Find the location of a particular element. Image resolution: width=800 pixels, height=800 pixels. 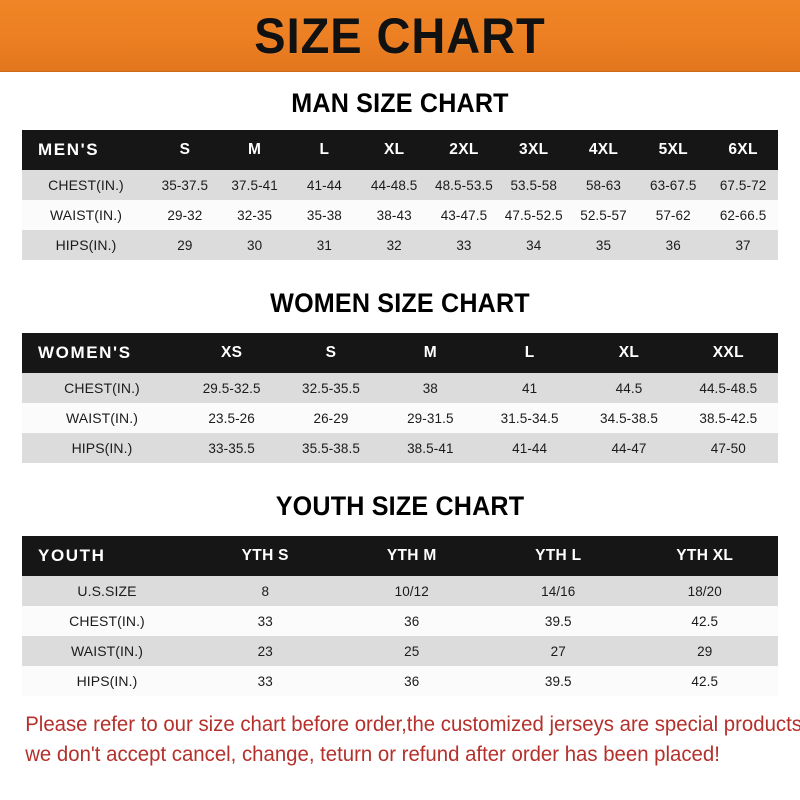

women-col-xs: XS is located at coordinates (232, 353).